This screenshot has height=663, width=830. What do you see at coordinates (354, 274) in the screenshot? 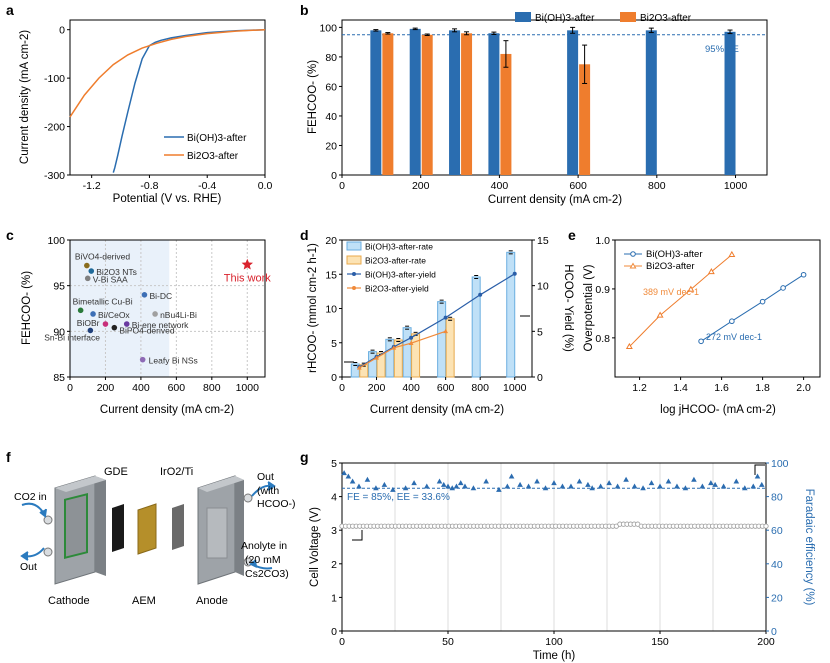
I see `legend-marker-bi-oh-3-after-yield` at bounding box center [354, 274].